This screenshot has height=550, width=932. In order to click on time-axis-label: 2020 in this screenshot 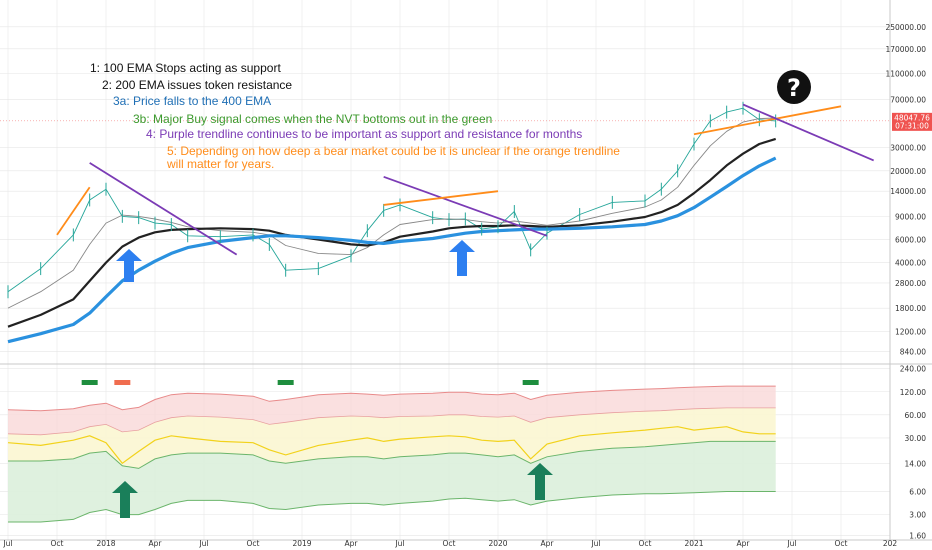, I will do `click(497, 543)`.